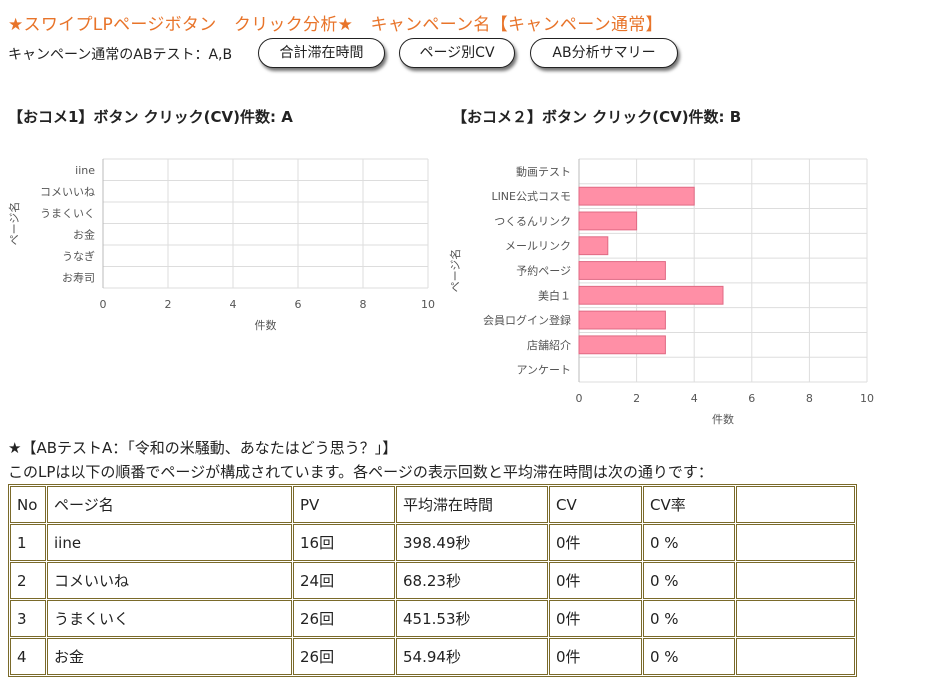 This screenshot has width=933, height=677. Describe the element at coordinates (457, 53) in the screenshot. I see `cv-by-page-button: ページ別CV` at that location.